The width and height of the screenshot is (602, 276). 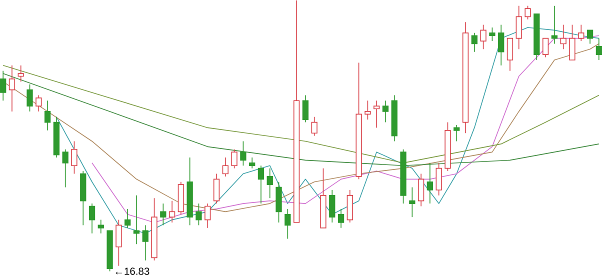 What do you see at coordinates (133, 271) in the screenshot?
I see `annotation: ←16.83` at bounding box center [133, 271].